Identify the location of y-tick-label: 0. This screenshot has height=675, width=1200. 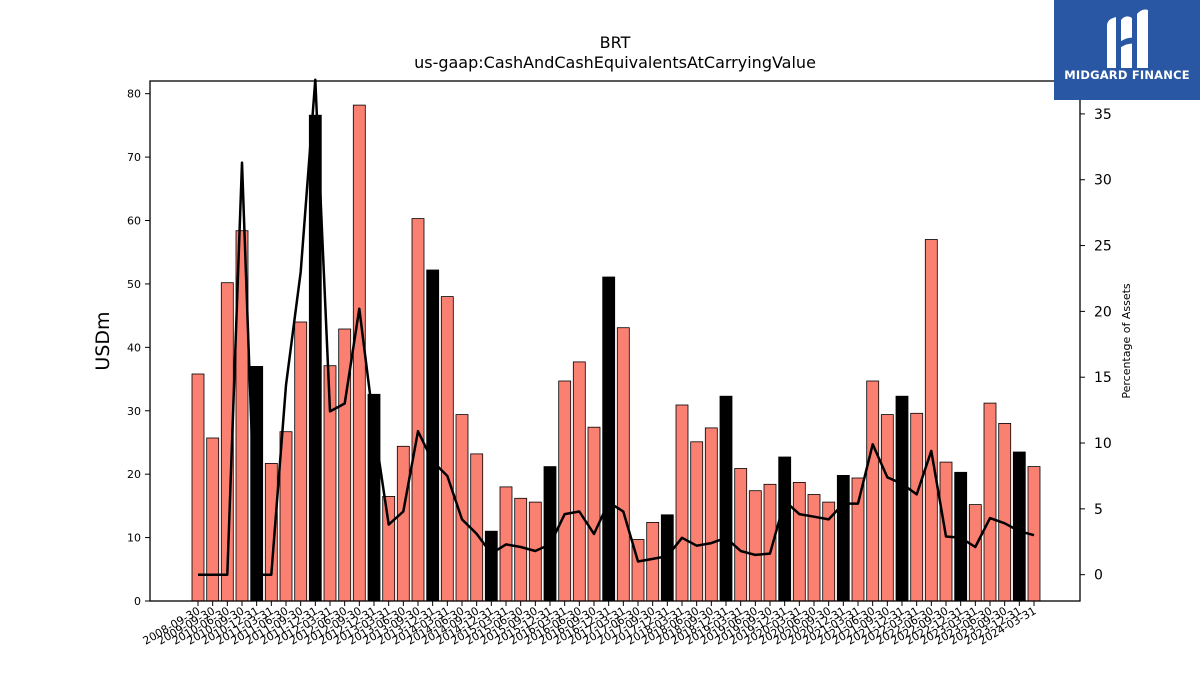
(137, 601).